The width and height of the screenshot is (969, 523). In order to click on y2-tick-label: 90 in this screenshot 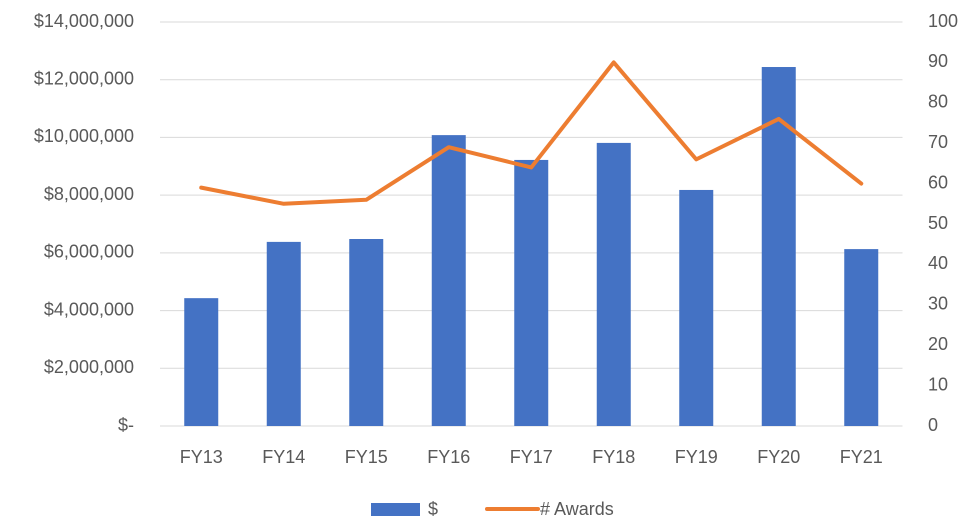, I will do `click(938, 61)`.